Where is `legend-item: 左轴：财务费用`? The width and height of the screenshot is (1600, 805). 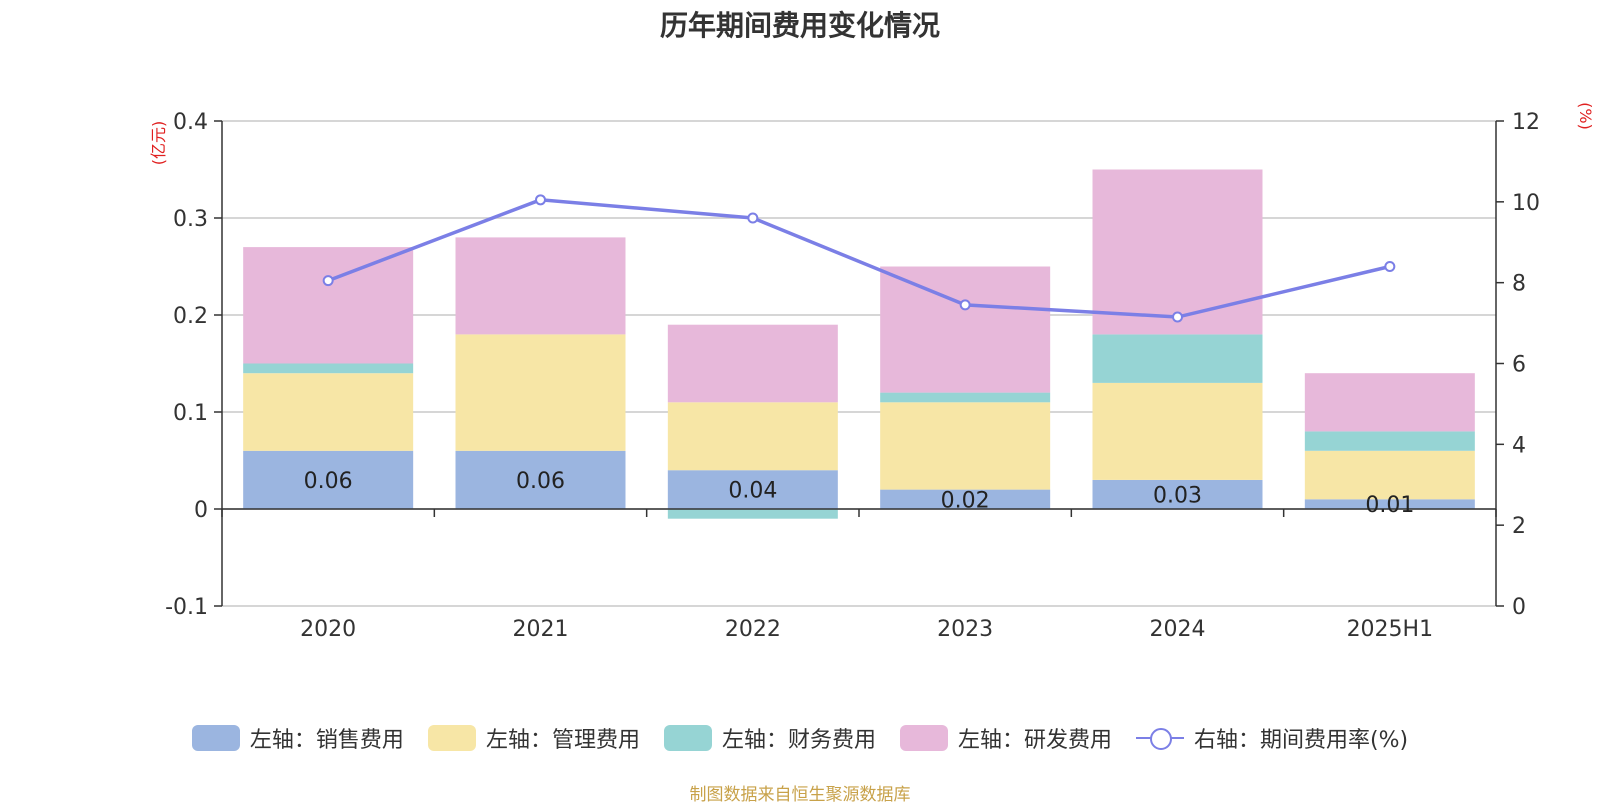 legend-item: 左轴：财务费用 is located at coordinates (769, 738).